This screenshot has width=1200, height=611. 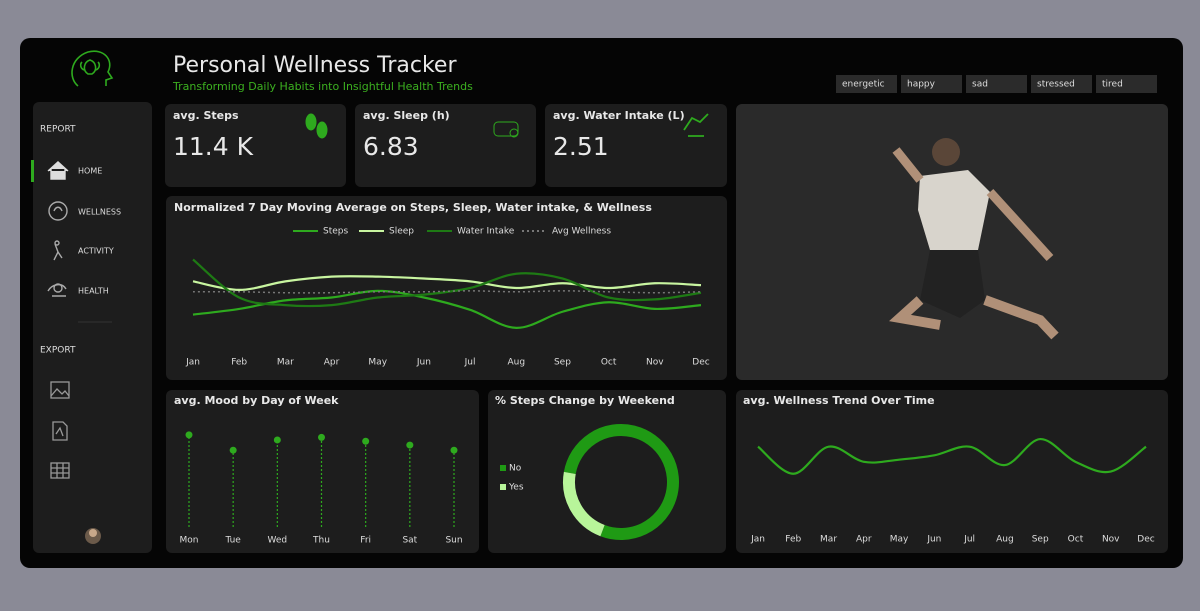 I want to click on kpi-label: avg. Water Intake (L), so click(x=619, y=115).